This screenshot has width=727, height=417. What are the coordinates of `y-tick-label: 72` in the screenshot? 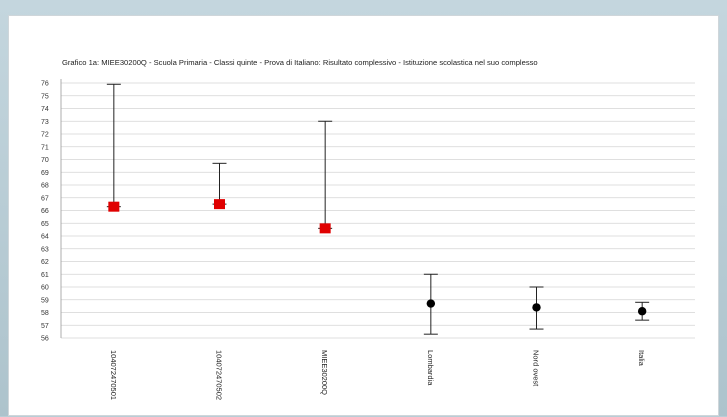 It's located at (45, 135).